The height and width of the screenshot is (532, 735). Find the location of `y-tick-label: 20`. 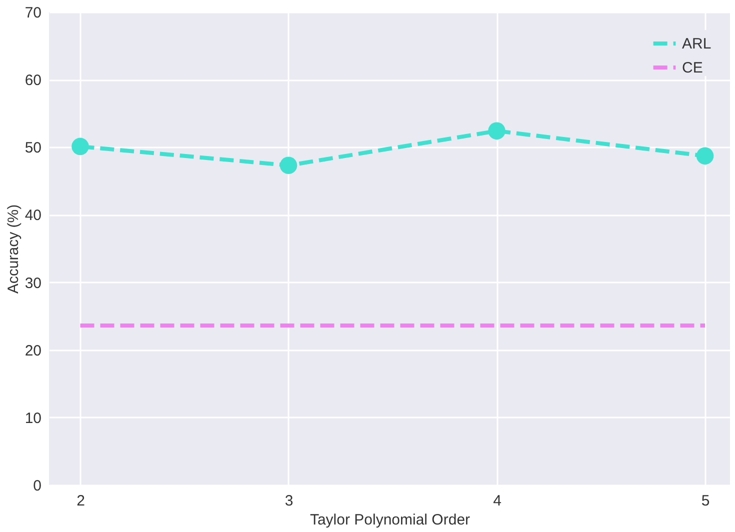

y-tick-label: 20 is located at coordinates (33, 351).